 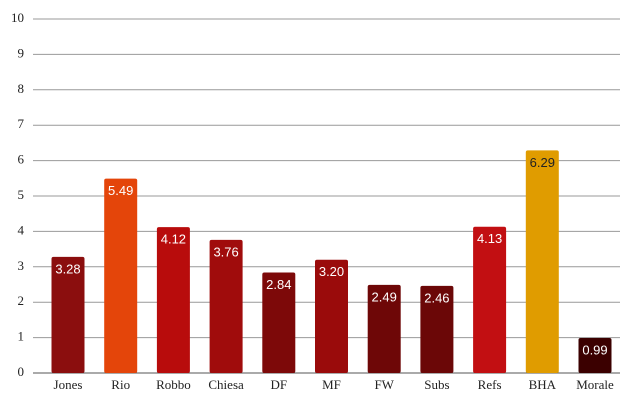 What do you see at coordinates (490, 384) in the screenshot?
I see `x-tick-label: Refs` at bounding box center [490, 384].